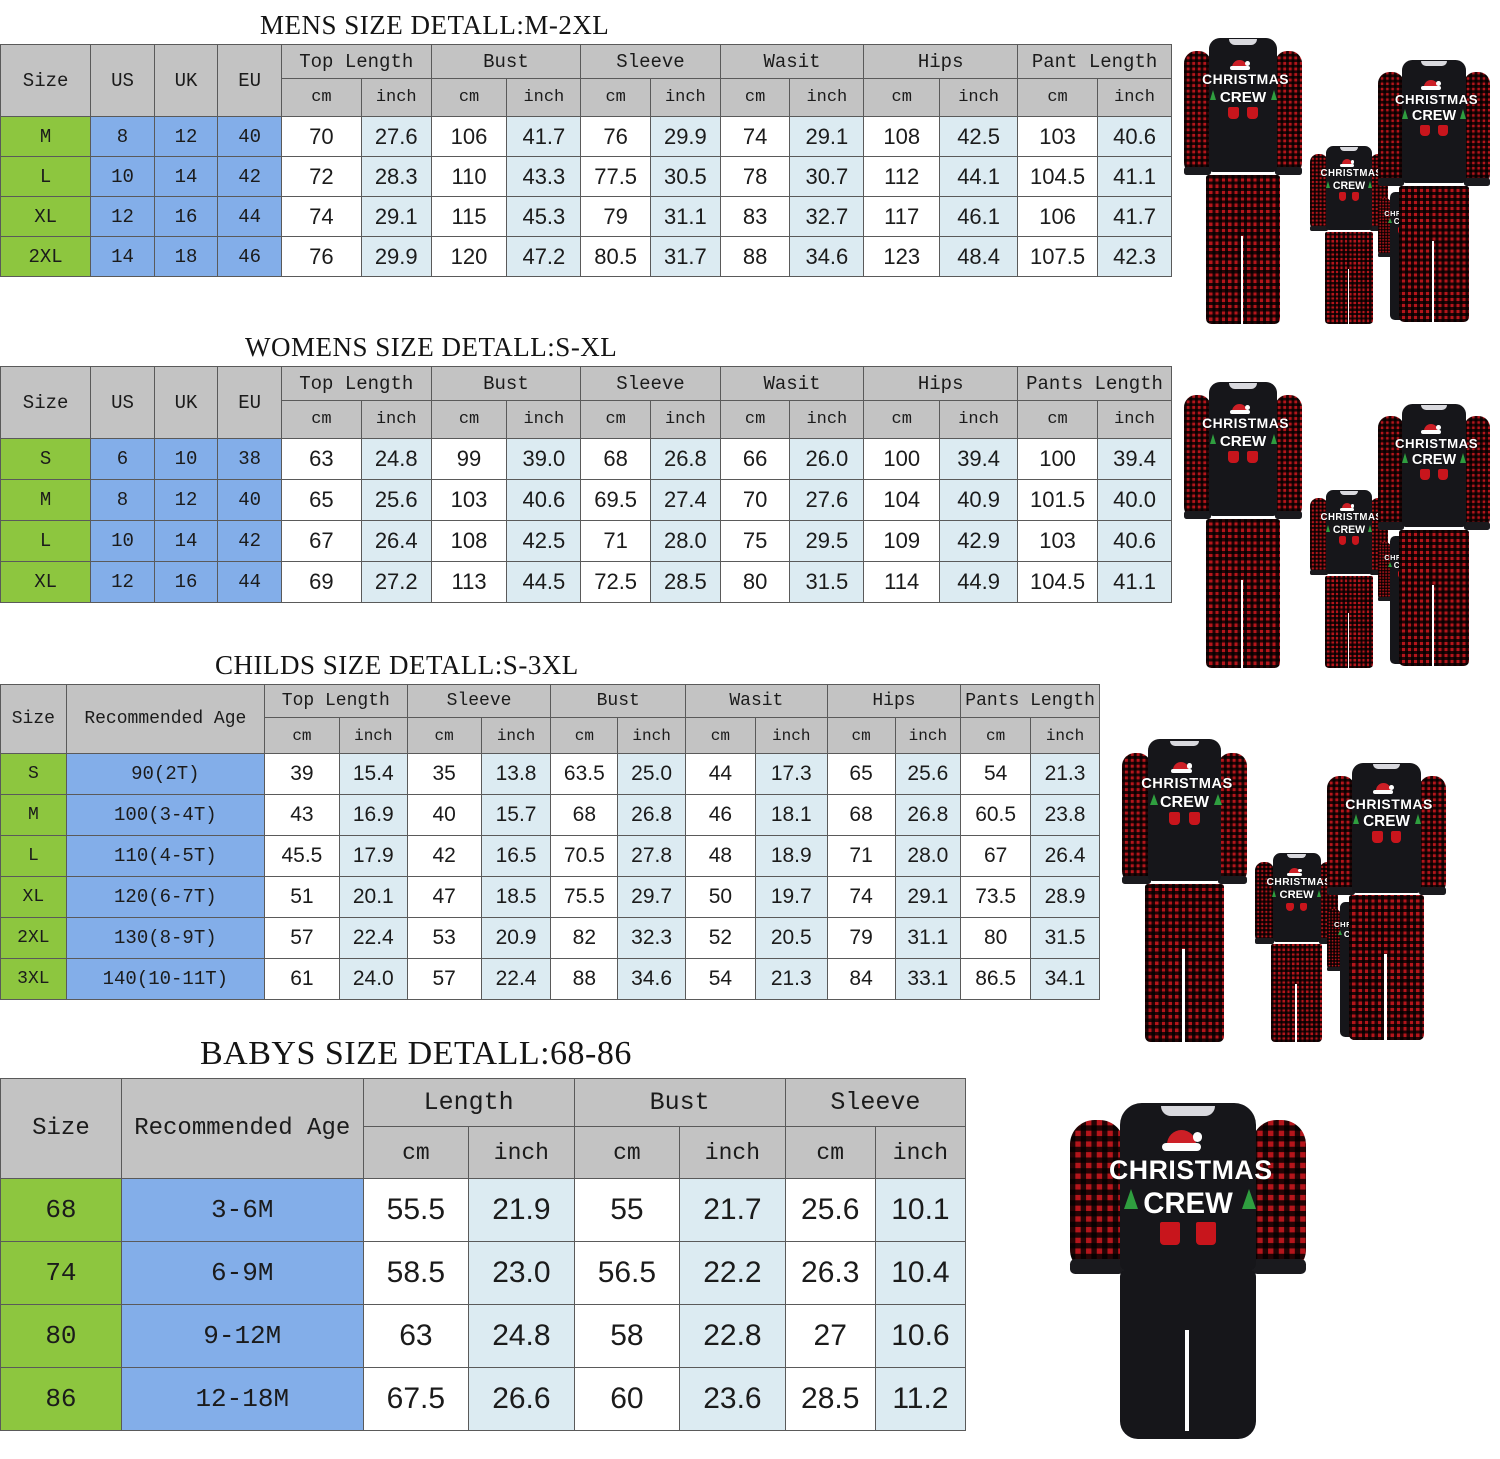 This screenshot has height=1459, width=1500. Describe the element at coordinates (544, 459) in the screenshot. I see `cell-measure: 39.0` at that location.